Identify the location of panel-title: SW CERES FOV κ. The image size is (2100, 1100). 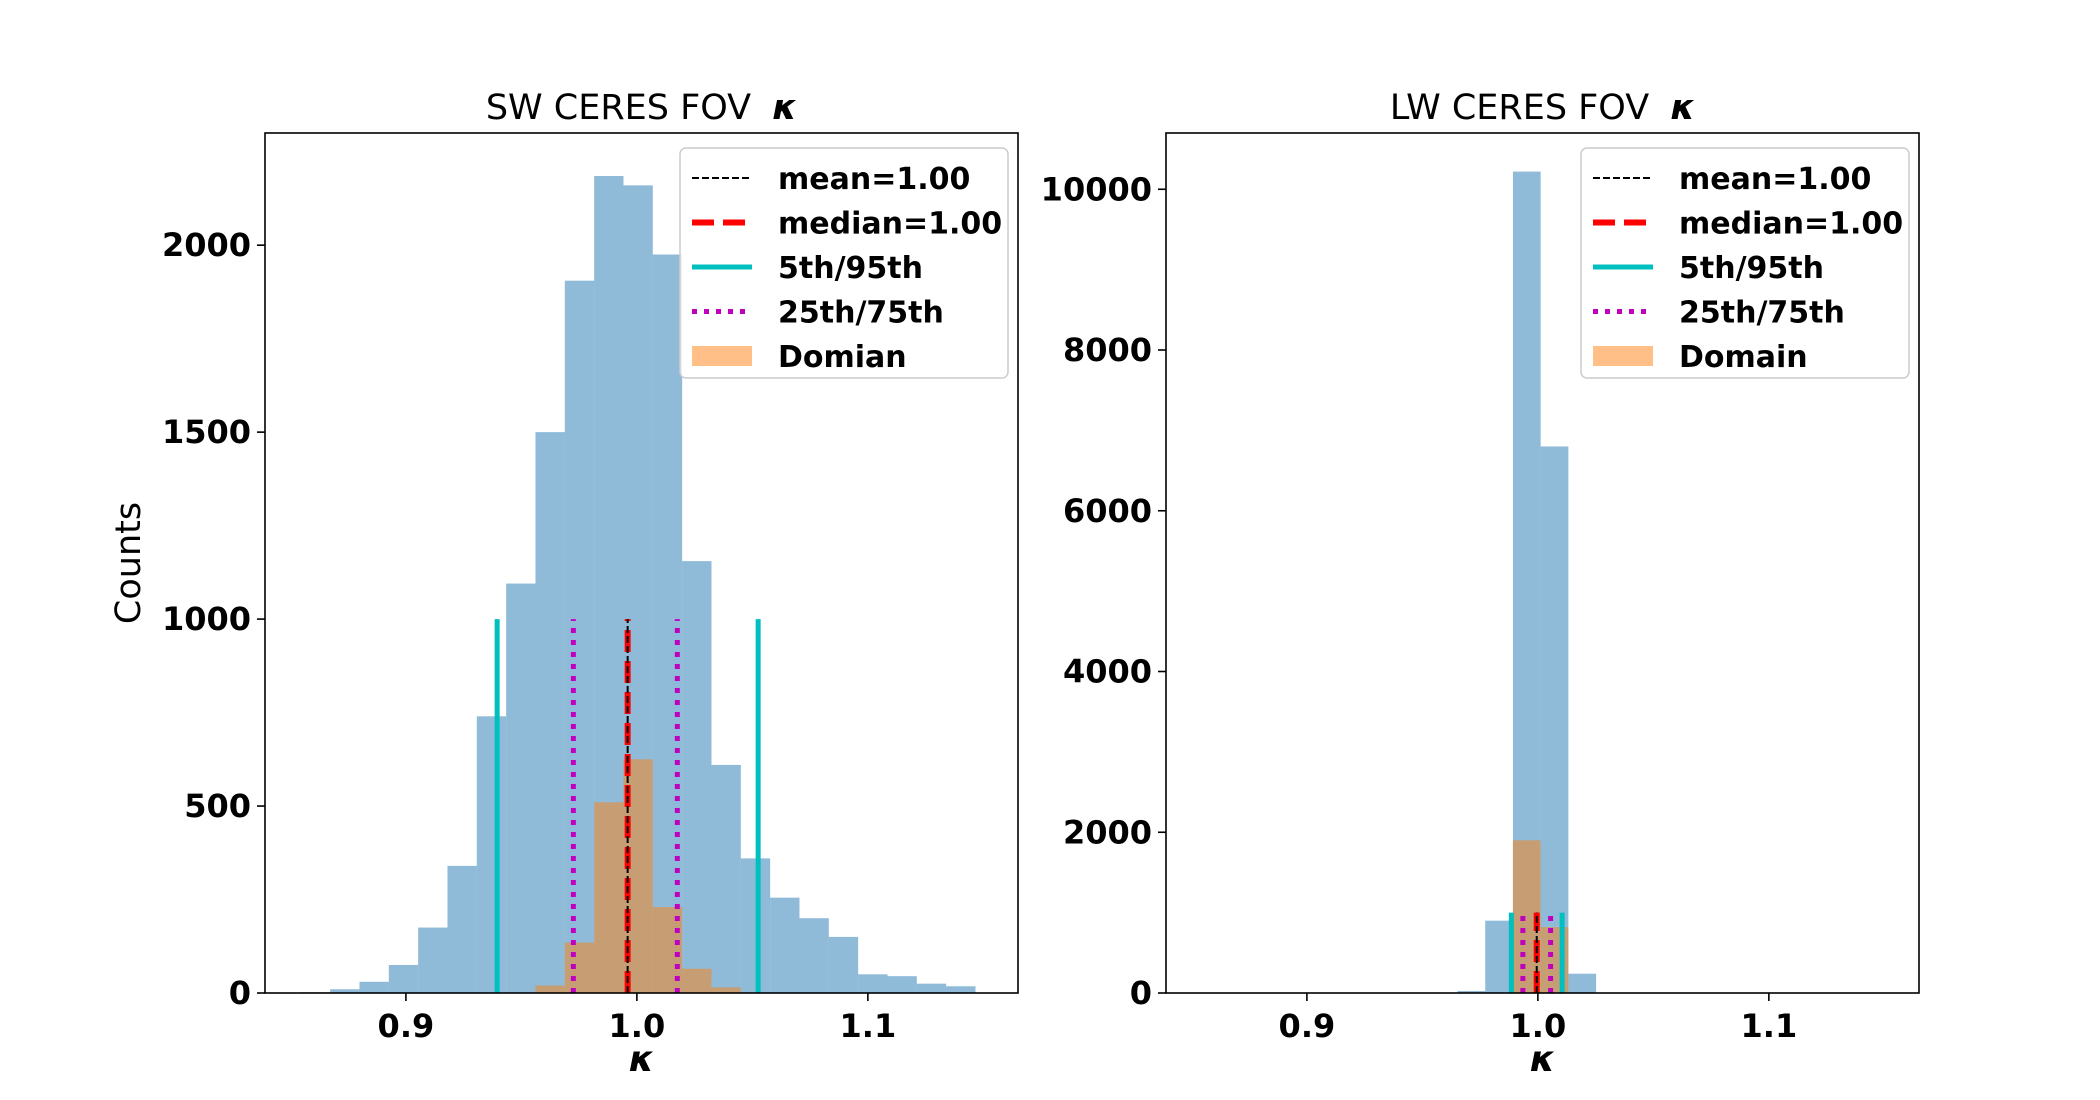
(641, 108).